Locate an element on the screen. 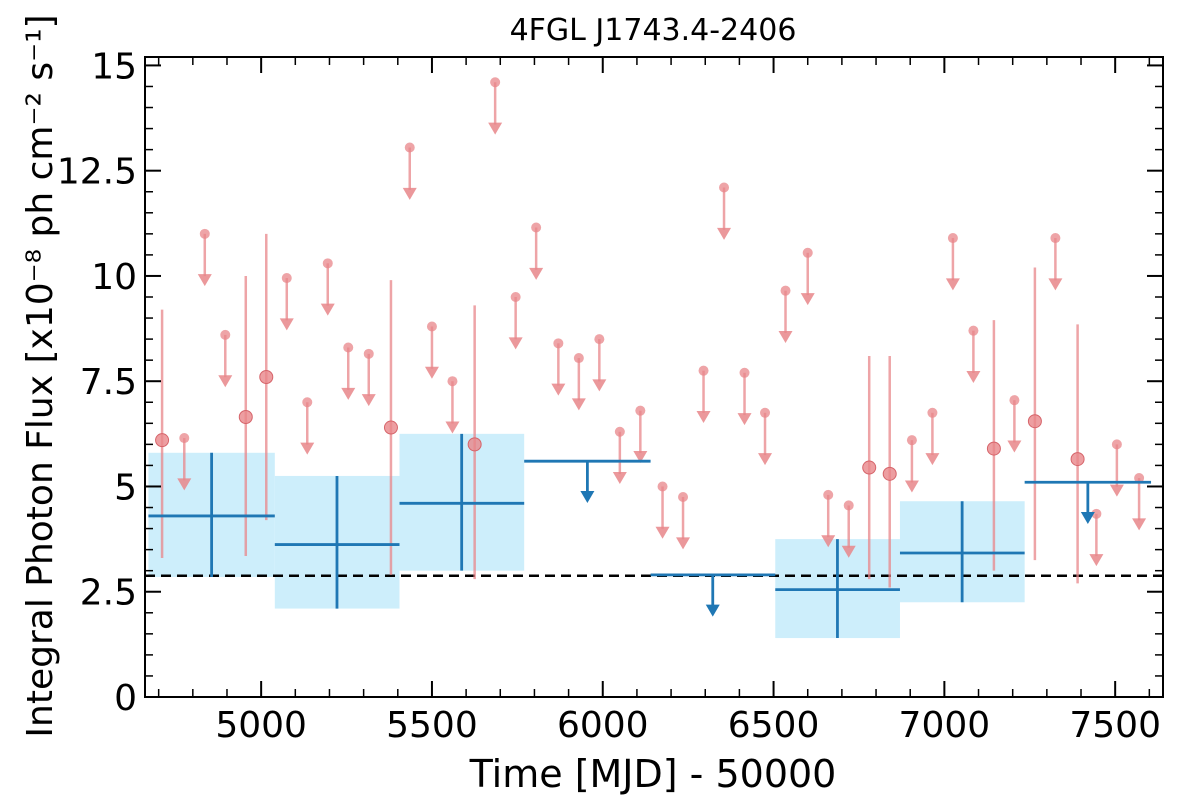 This screenshot has height=800, width=1200. x-axis-label: Time [MJD] - 50000 is located at coordinates (653, 774).